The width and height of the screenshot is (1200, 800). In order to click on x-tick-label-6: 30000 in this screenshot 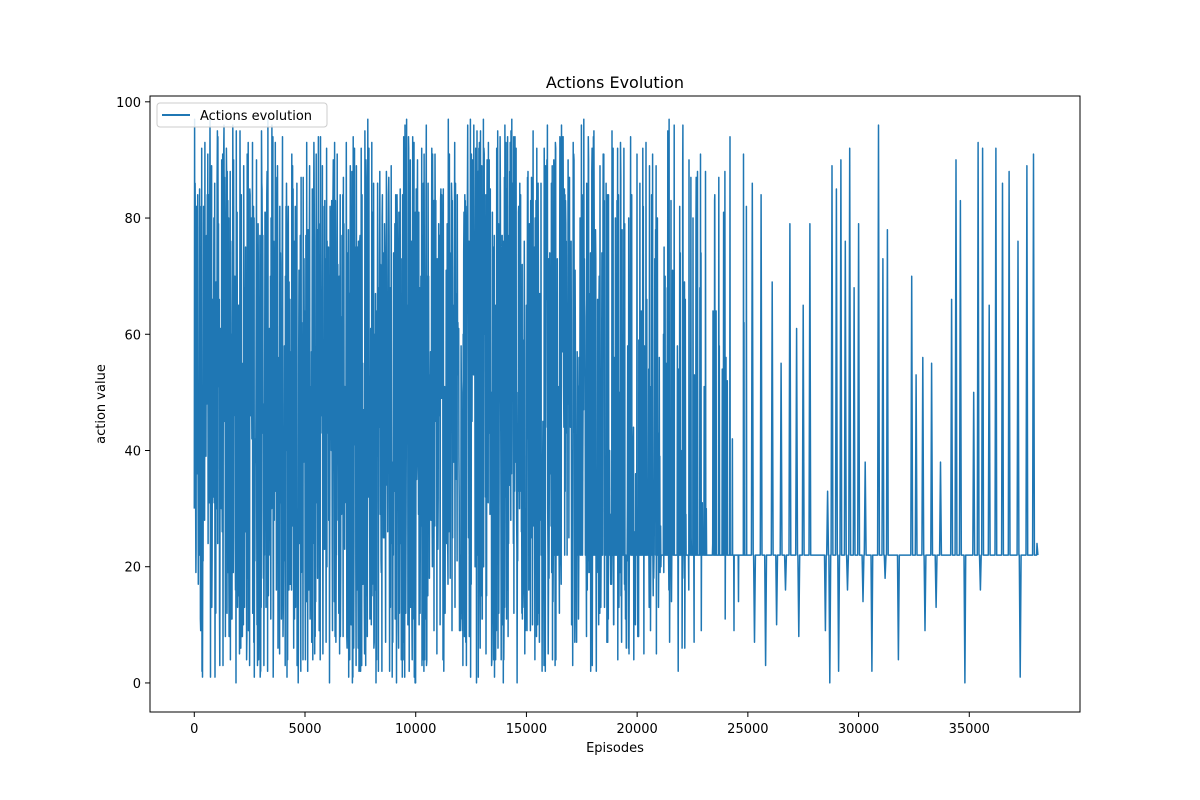, I will do `click(858, 729)`.